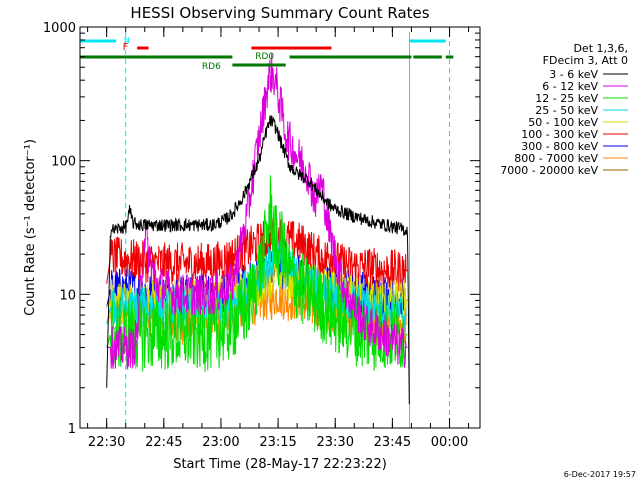 Image resolution: width=640 pixels, height=480 pixels. Describe the element at coordinates (106, 442) in the screenshot. I see `x-tick-label-0: 22:30` at that location.